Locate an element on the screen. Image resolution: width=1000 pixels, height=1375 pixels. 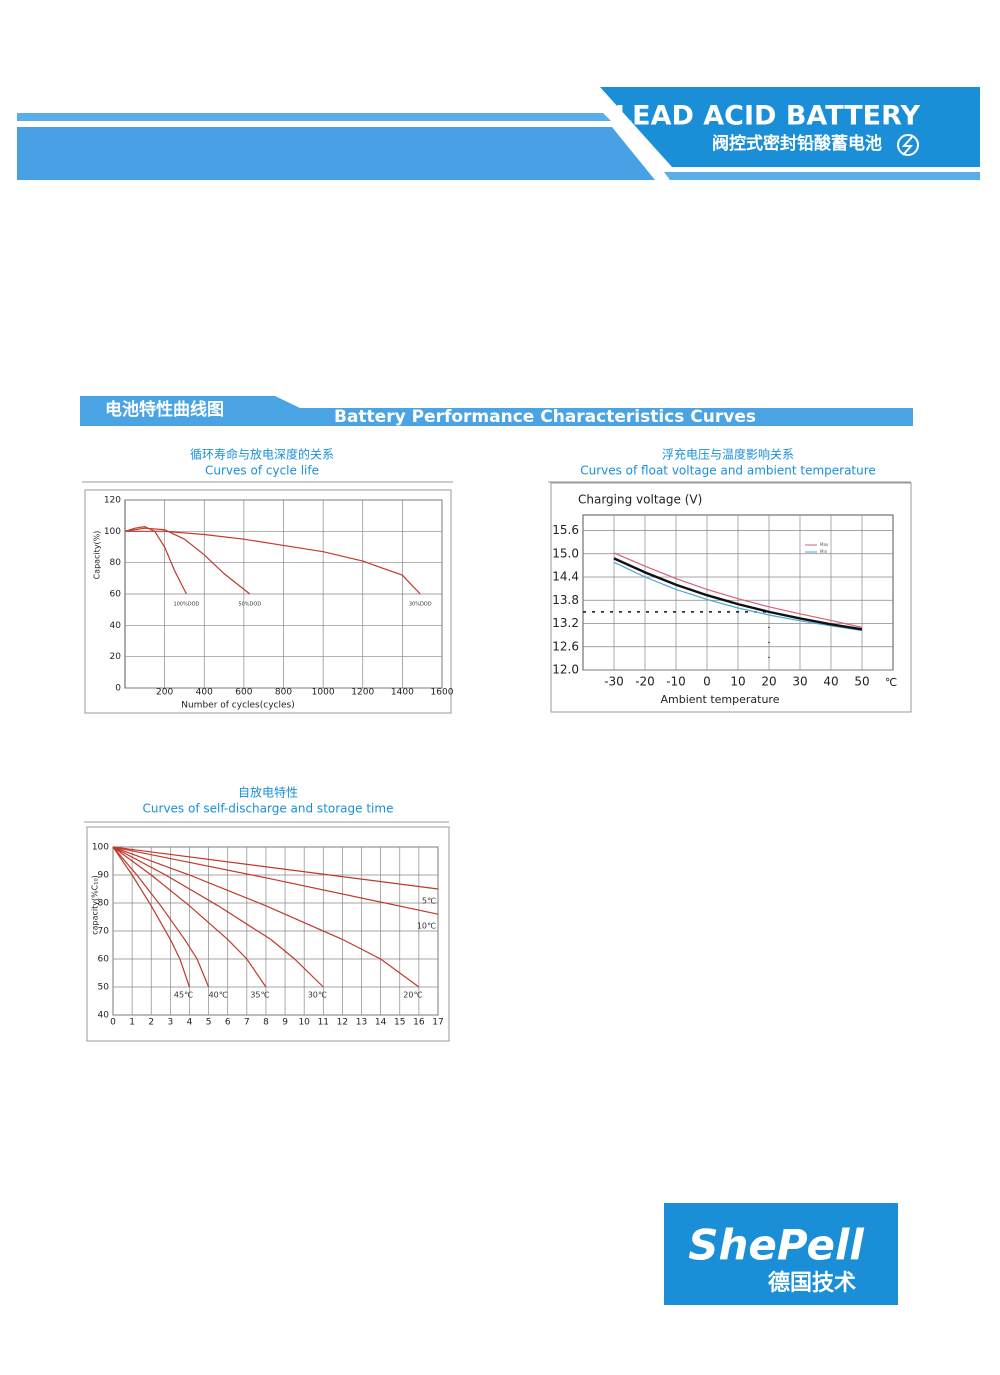
header-subtitle: 阀控式密封铅酸蓄电池 is located at coordinates (797, 143).